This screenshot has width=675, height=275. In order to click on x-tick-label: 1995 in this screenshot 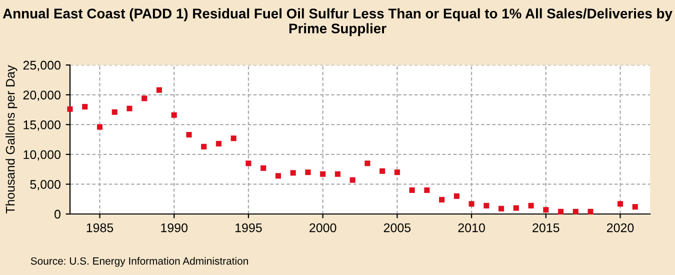, I will do `click(249, 227)`.